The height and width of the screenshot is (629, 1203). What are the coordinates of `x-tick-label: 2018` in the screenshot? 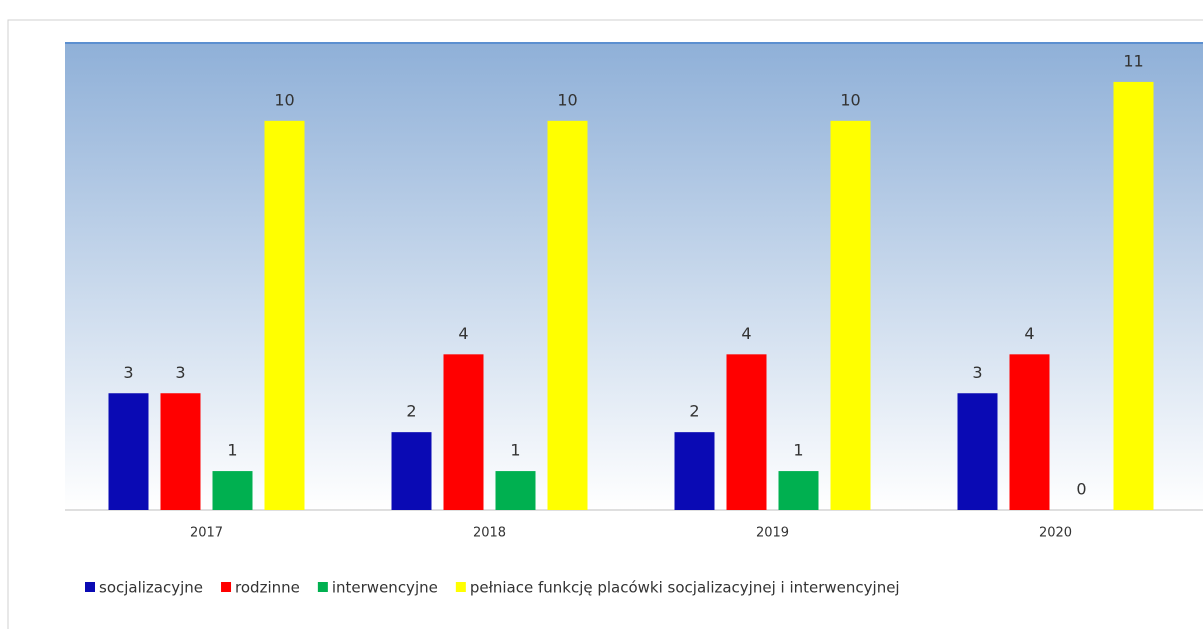 It's located at (489, 533).